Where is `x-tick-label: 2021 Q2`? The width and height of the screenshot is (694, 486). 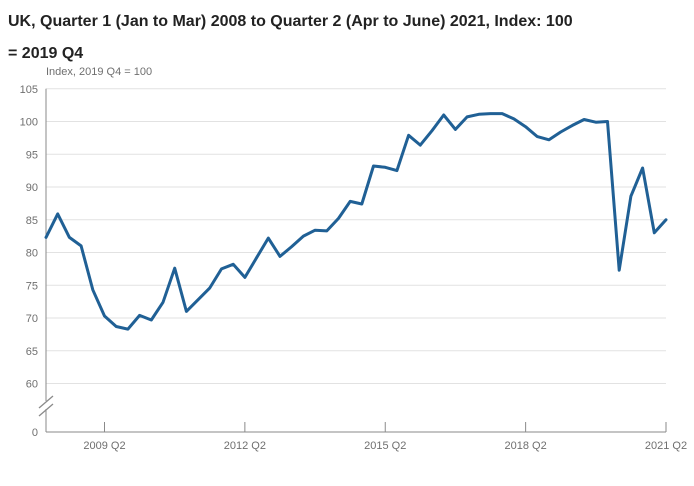 x-tick-label: 2021 Q2 is located at coordinates (666, 446).